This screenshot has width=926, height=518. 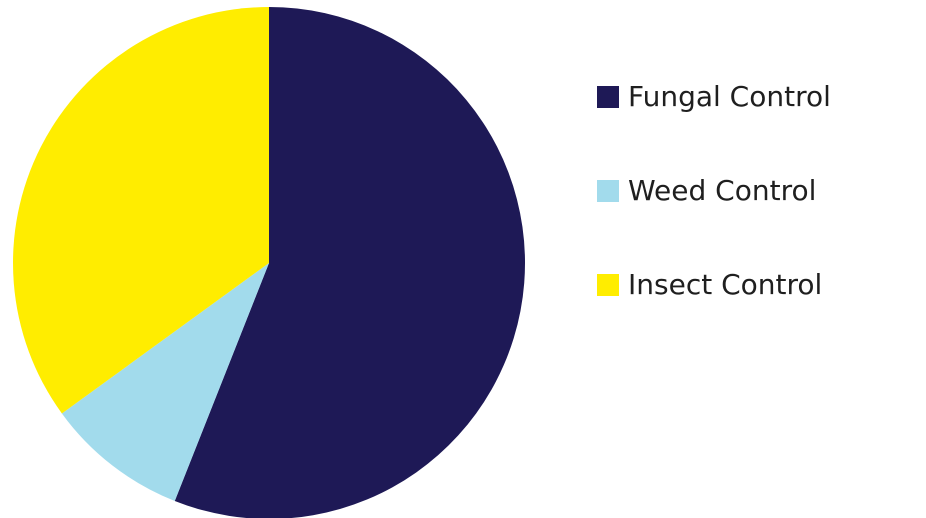 I want to click on legend-item-fungal-control: Fungal Control, so click(x=757, y=97).